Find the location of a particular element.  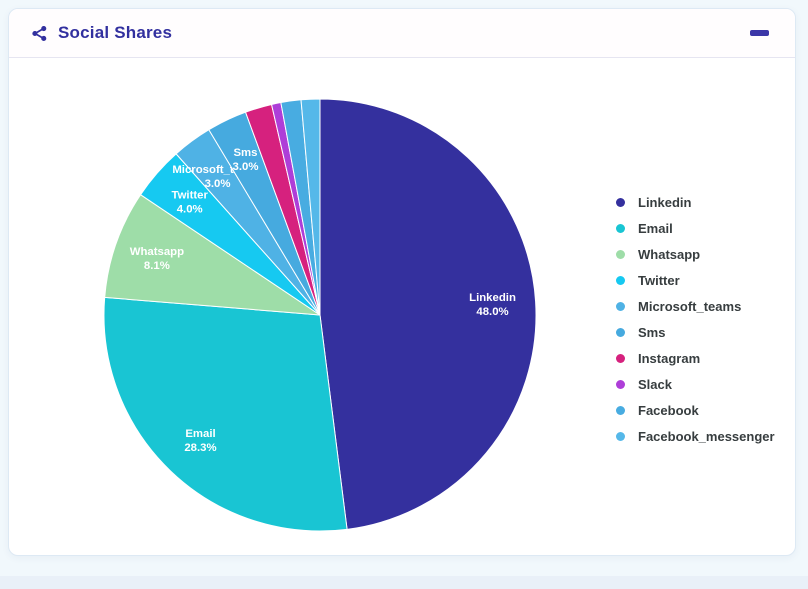

legend-item-instagram: Instagram is located at coordinates (695, 359).